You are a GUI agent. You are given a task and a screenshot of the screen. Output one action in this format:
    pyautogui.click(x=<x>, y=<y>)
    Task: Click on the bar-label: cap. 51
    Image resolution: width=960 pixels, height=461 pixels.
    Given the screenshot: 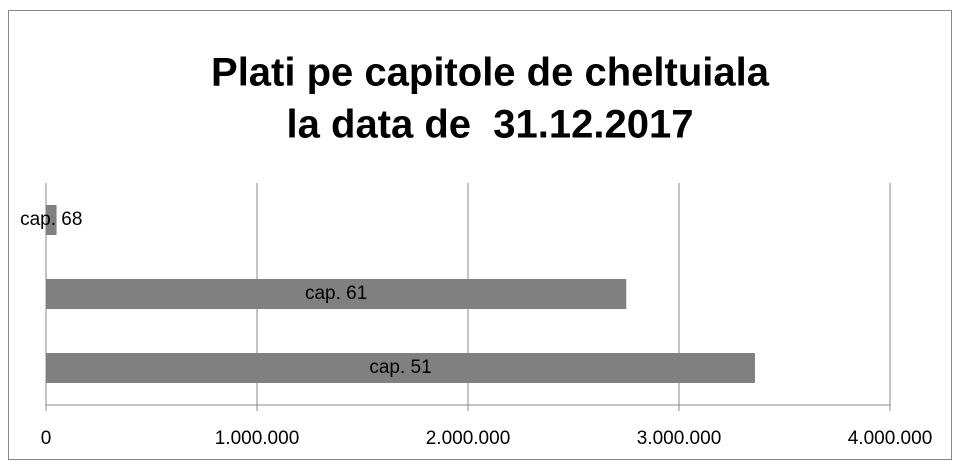 What is the action you would take?
    pyautogui.click(x=400, y=367)
    